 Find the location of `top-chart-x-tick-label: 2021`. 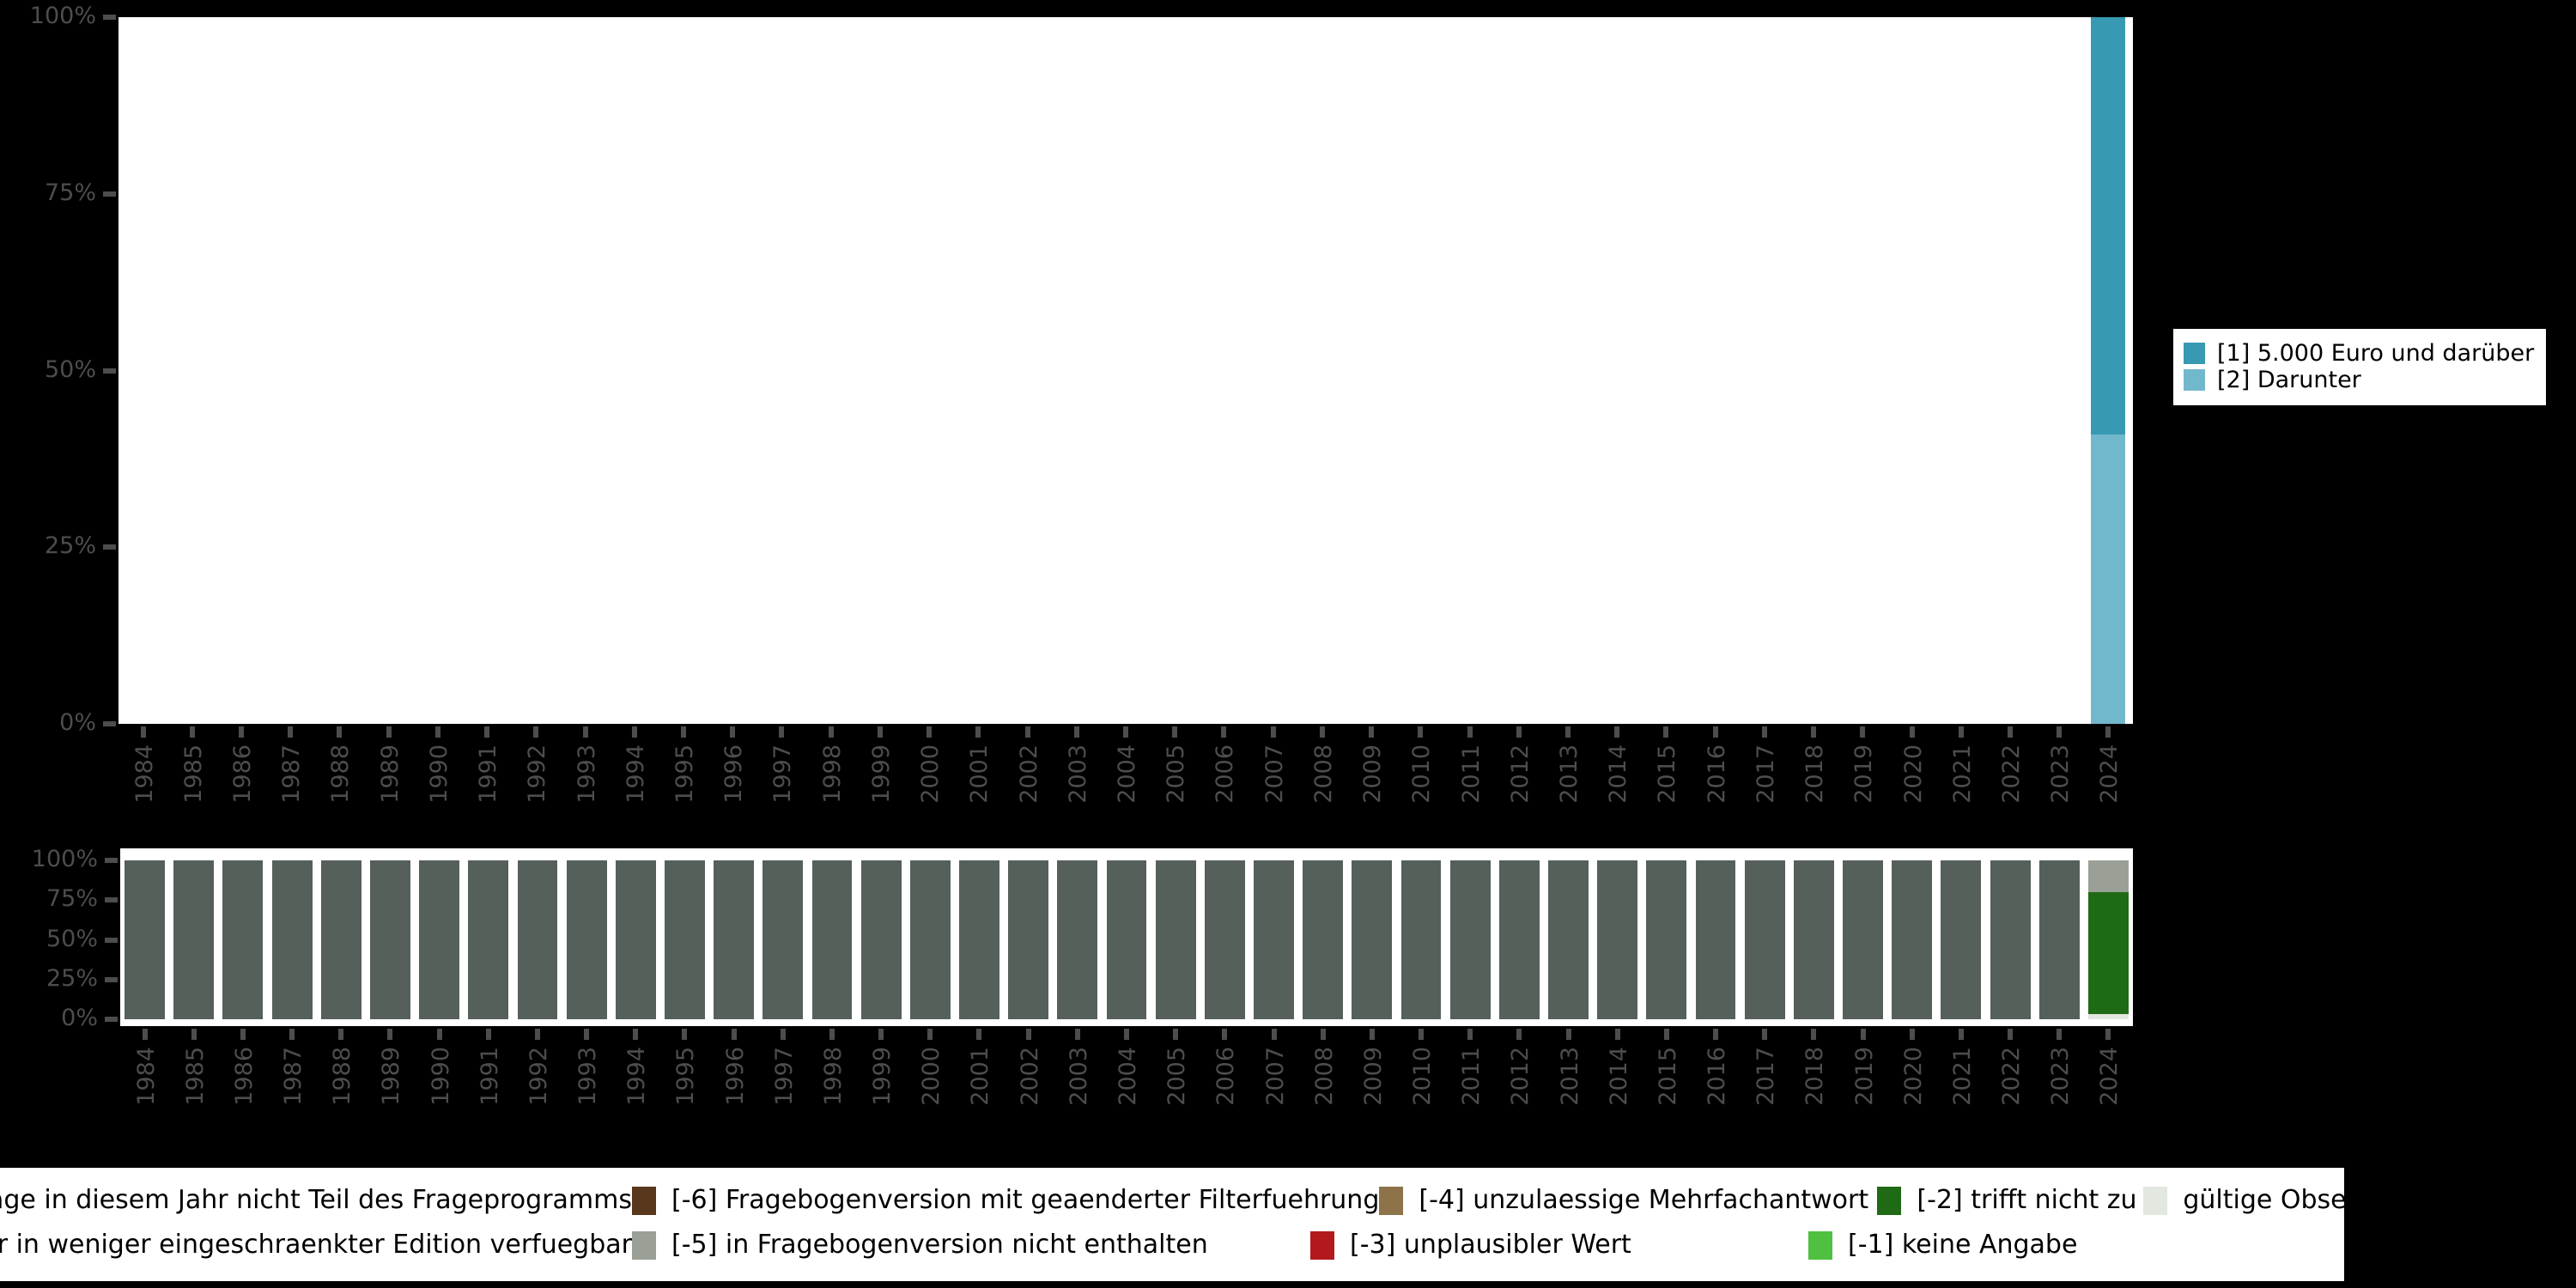

top-chart-x-tick-label: 2021 is located at coordinates (1962, 774).